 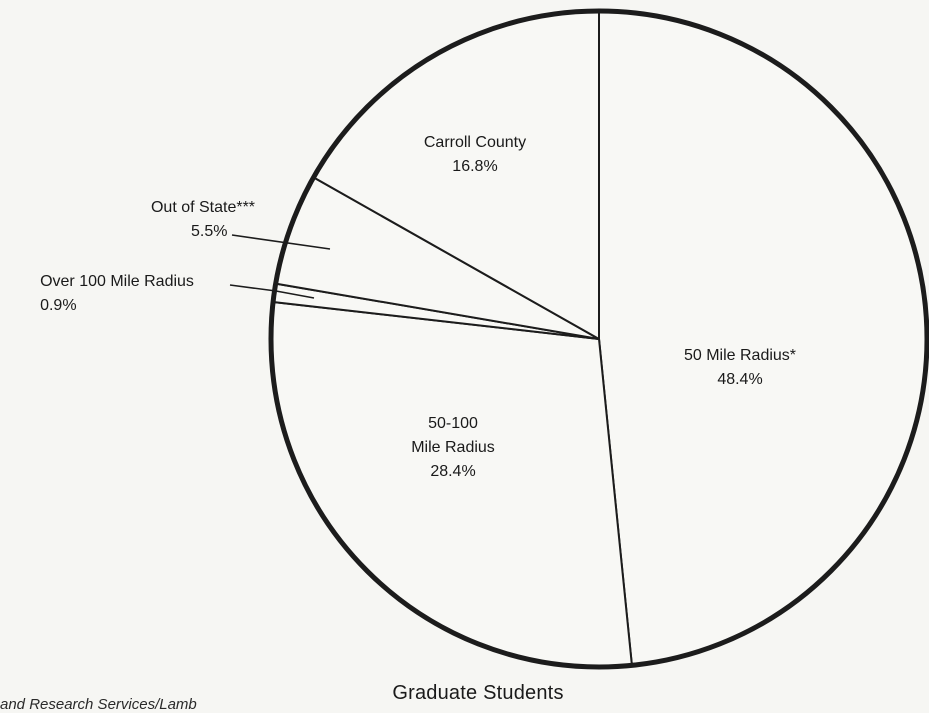 What do you see at coordinates (203, 207) in the screenshot?
I see `label-out-of-state-name: Out of State***` at bounding box center [203, 207].